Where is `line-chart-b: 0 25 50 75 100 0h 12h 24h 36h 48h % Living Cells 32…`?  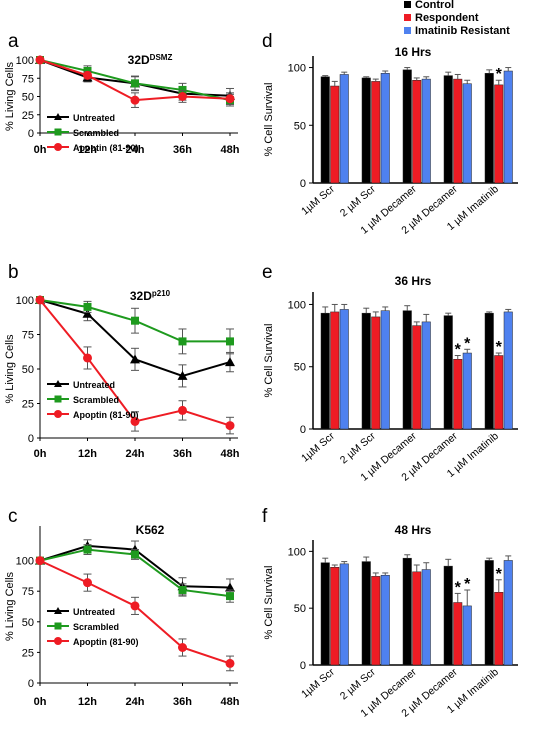 line-chart-b: 0 25 50 75 100 0h 12h 24h 36h 48h % Living Cells 32… is located at coordinates (122, 375).